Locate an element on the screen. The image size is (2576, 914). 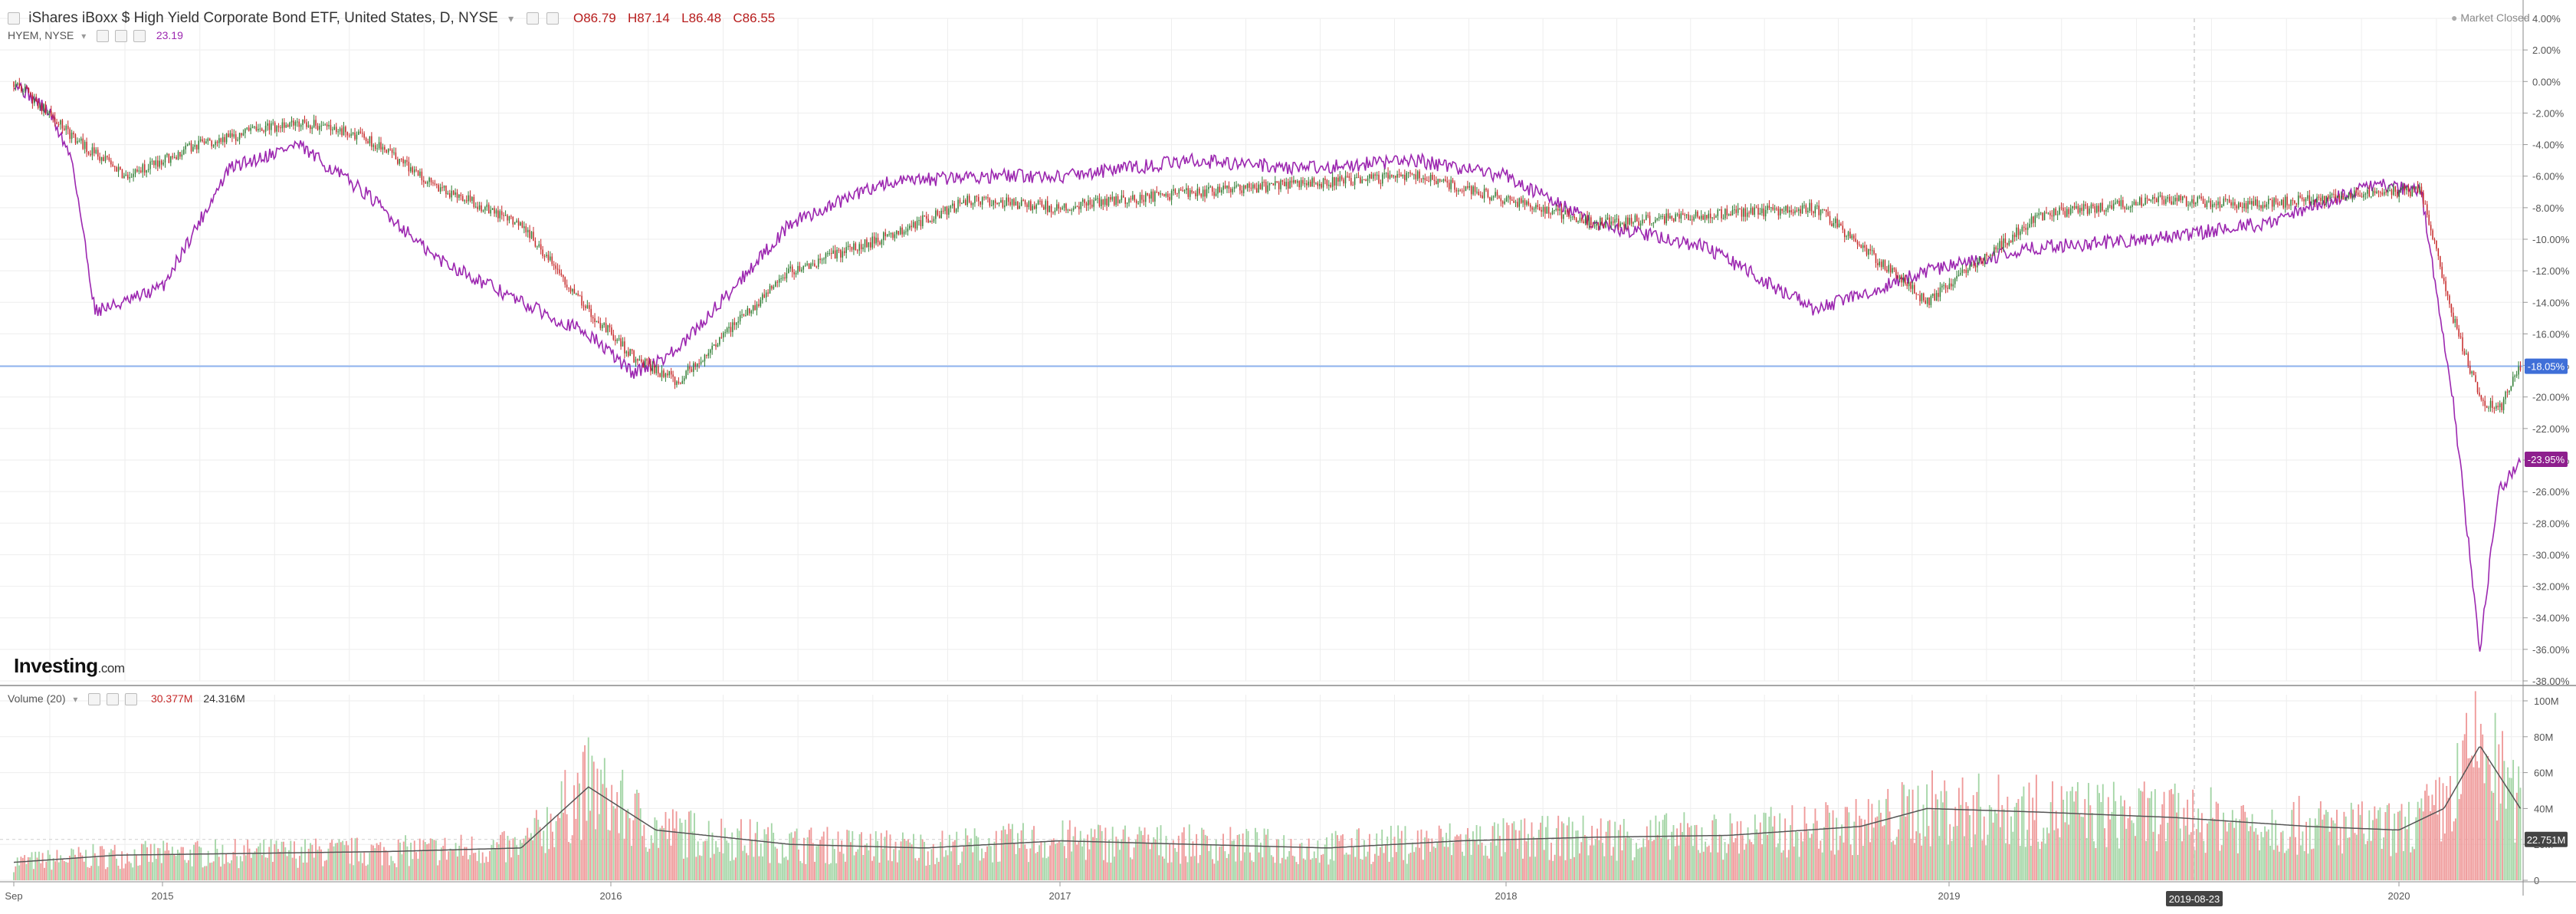
compare-hide-icon is located at coordinates (121, 36).